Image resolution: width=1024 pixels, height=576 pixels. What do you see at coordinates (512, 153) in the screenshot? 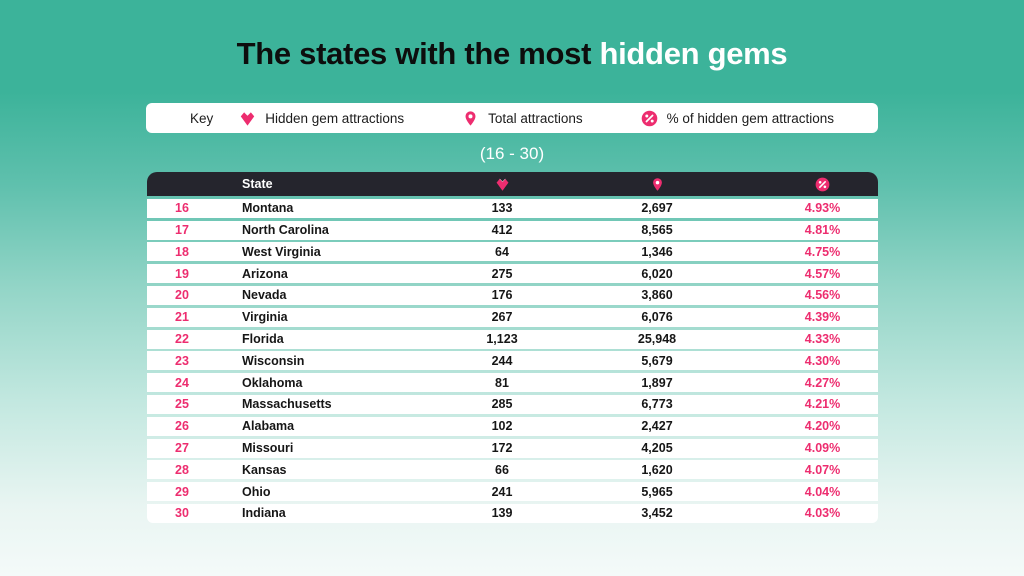
I see `range-label: (16 - 30)` at bounding box center [512, 153].